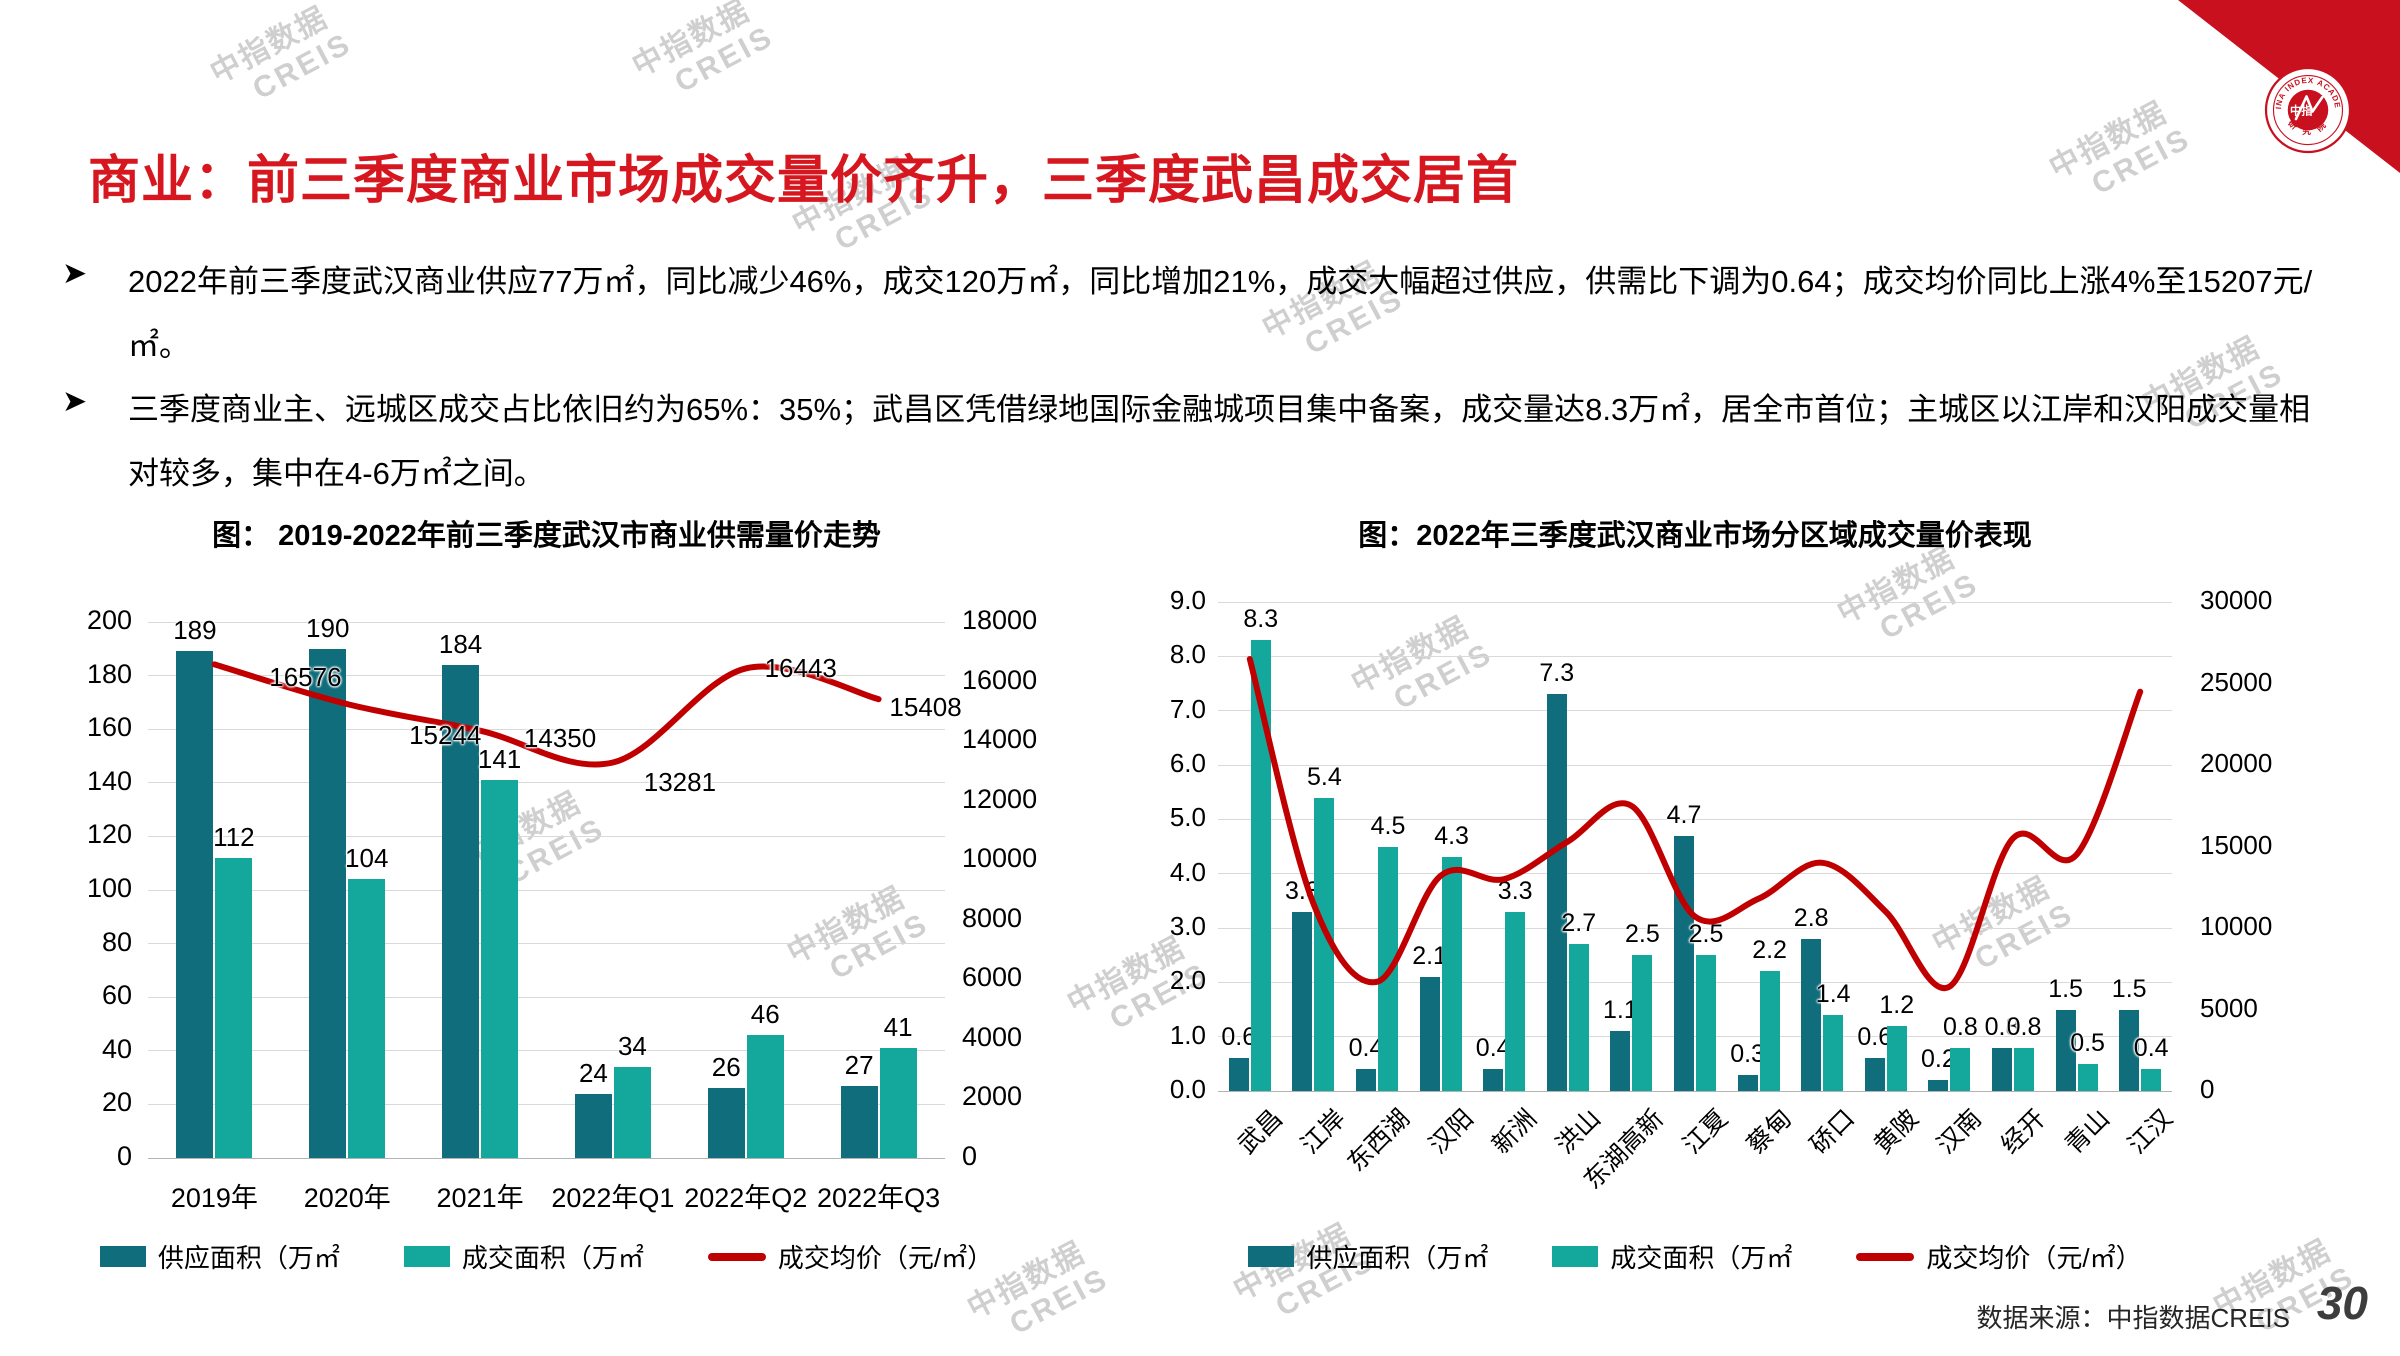 This screenshot has width=2400, height=1356. What do you see at coordinates (804, 181) in the screenshot?
I see `page-title: 商业：前三季度商业市场成交量价齐升，三季度武昌成交居首` at bounding box center [804, 181].